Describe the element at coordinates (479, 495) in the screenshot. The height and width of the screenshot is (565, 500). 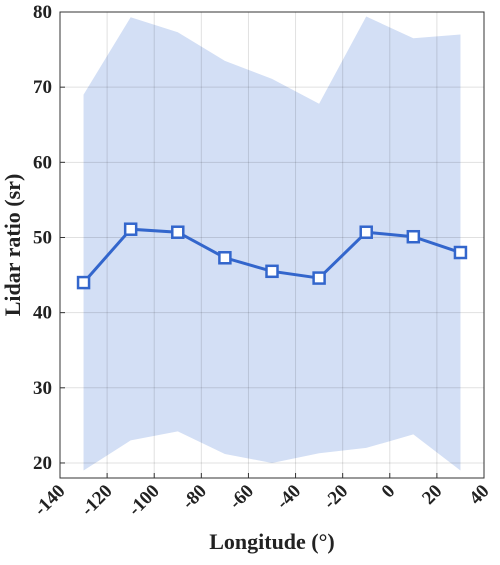
I see `x-tick-label: 40` at that location.